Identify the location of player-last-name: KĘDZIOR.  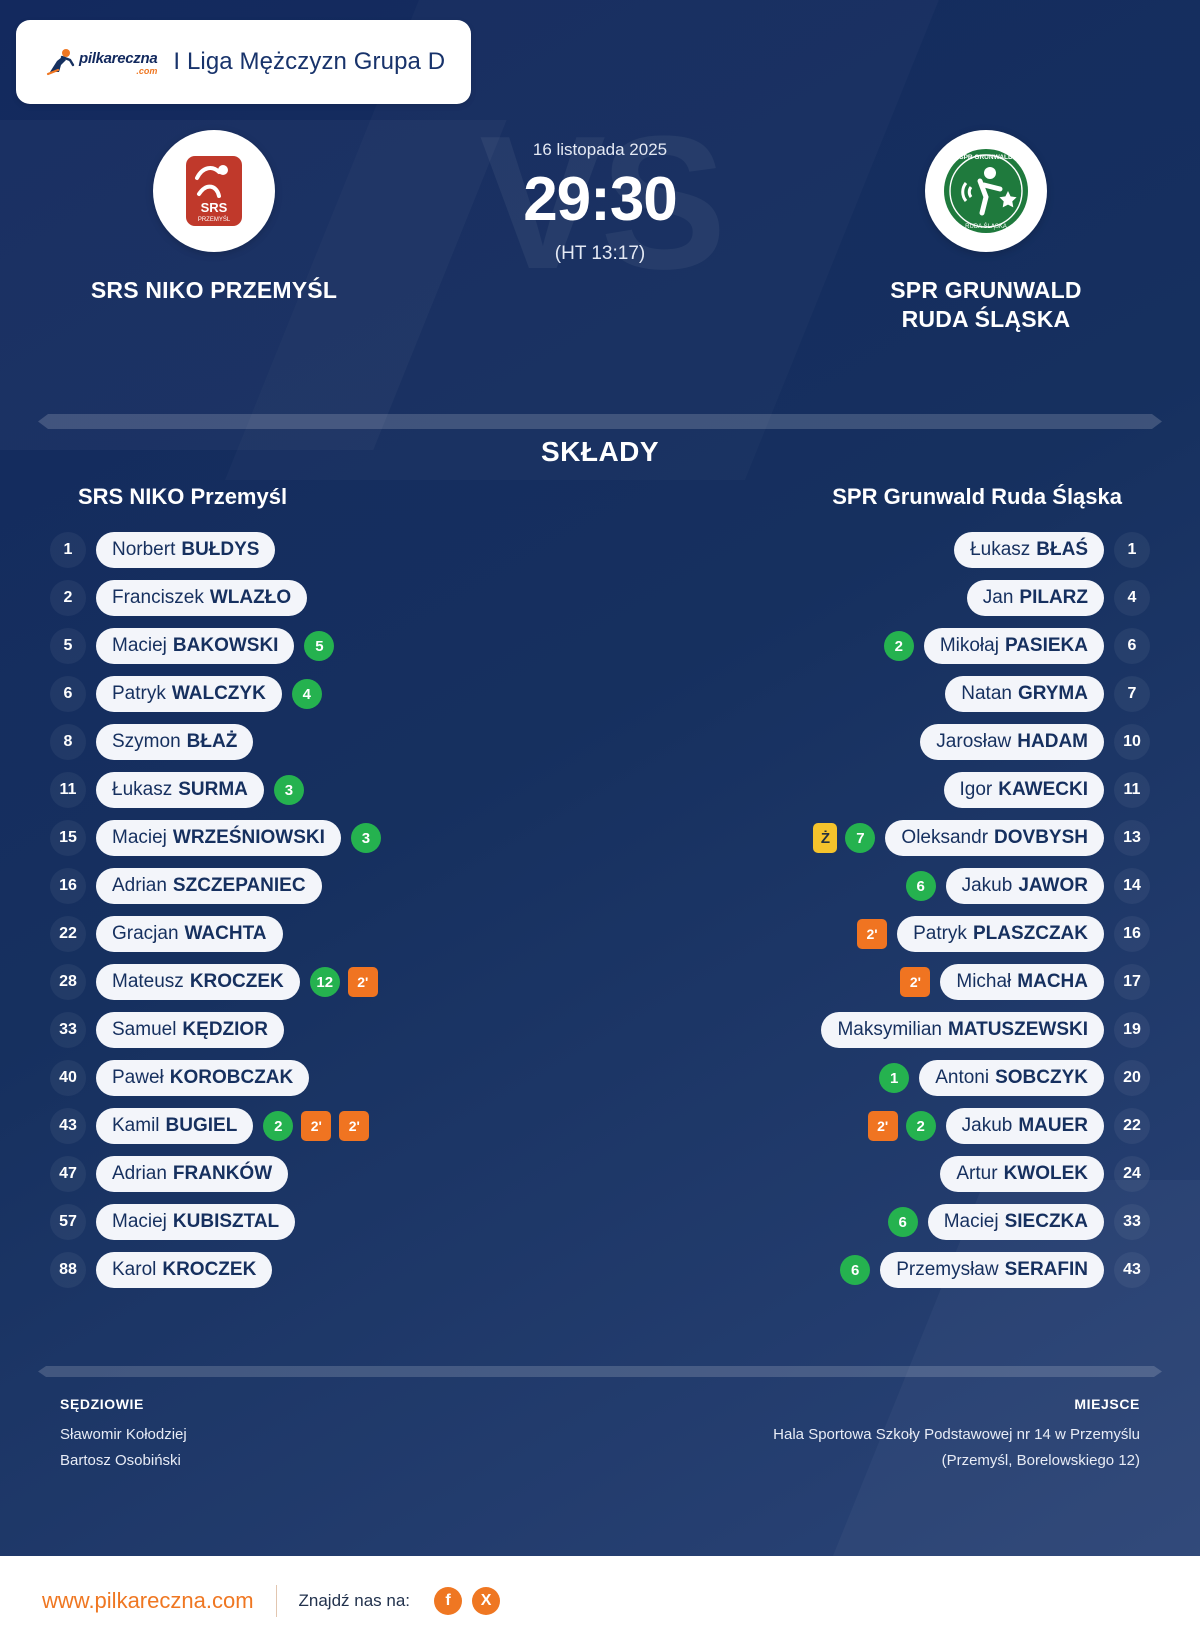
(225, 1029).